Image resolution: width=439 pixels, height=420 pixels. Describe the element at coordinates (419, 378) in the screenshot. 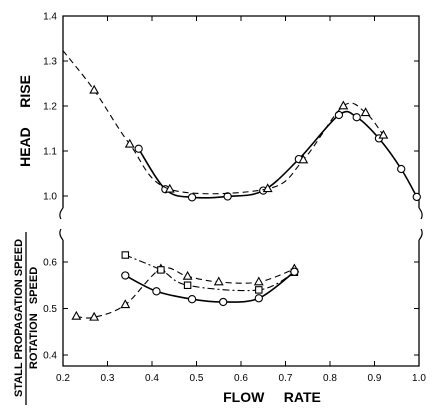

I see `x-tick-label: 1.0` at that location.